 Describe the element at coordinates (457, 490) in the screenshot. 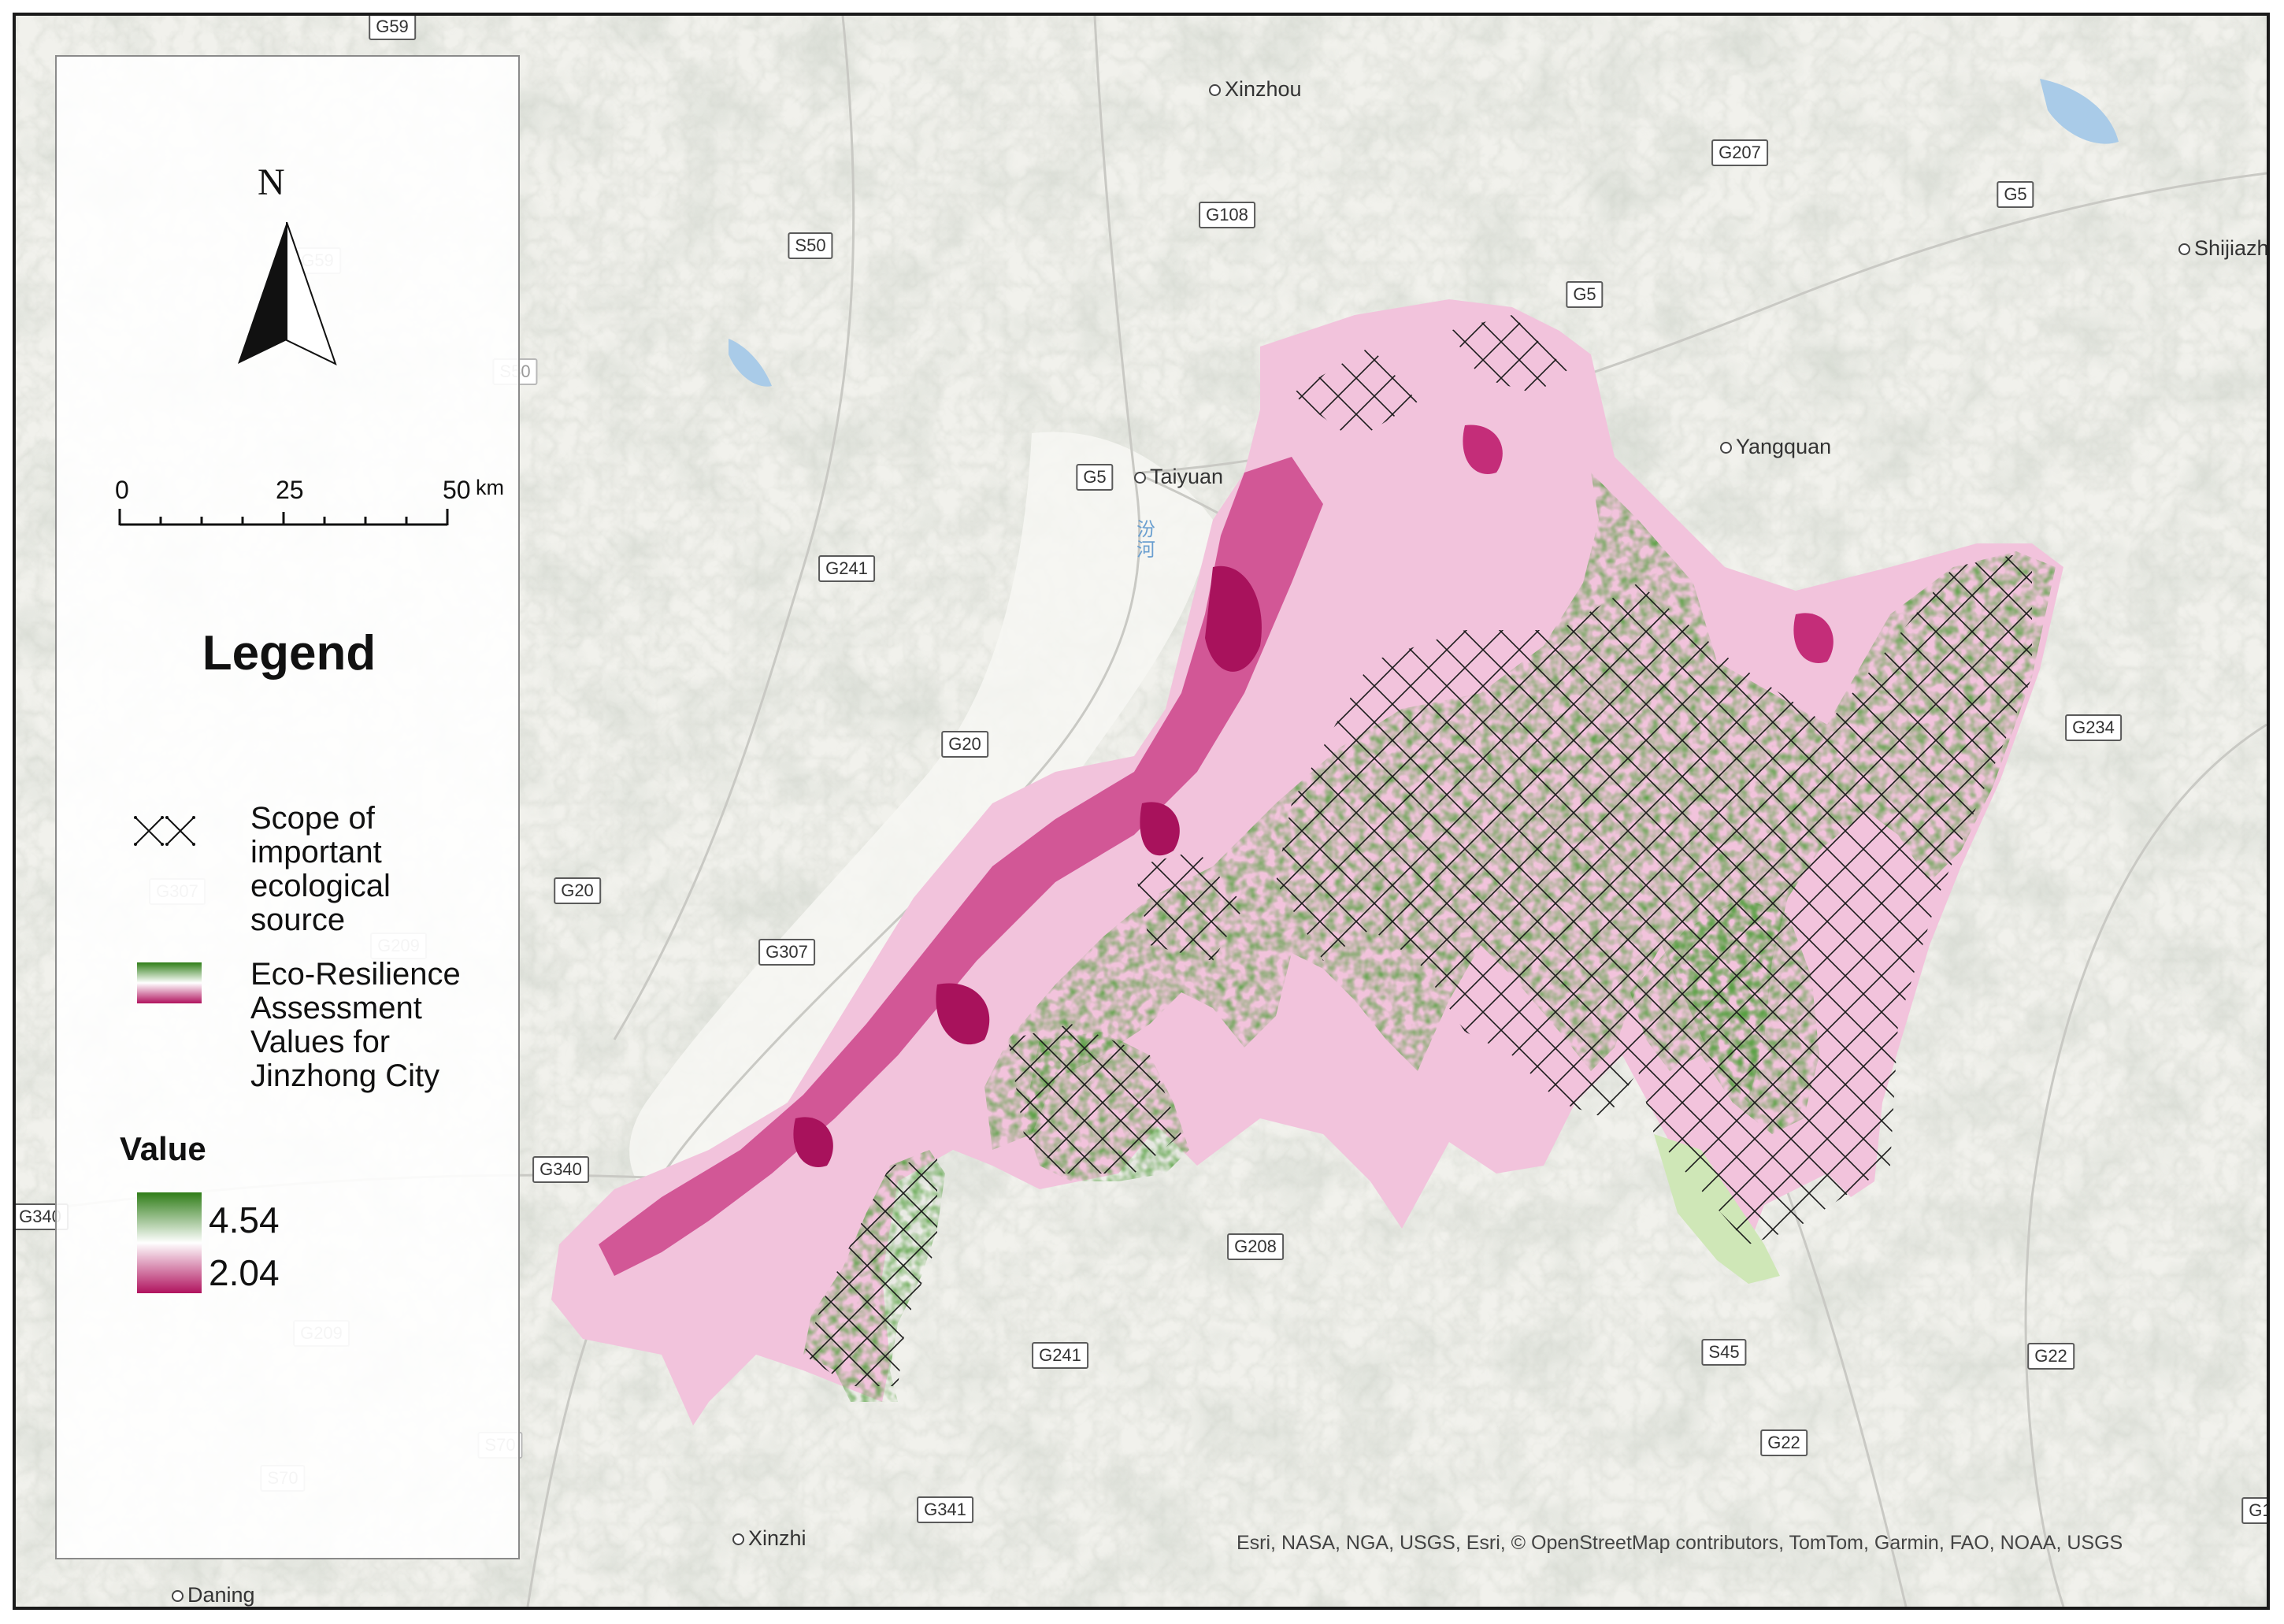

I see `scale-tick-50: 50` at that location.